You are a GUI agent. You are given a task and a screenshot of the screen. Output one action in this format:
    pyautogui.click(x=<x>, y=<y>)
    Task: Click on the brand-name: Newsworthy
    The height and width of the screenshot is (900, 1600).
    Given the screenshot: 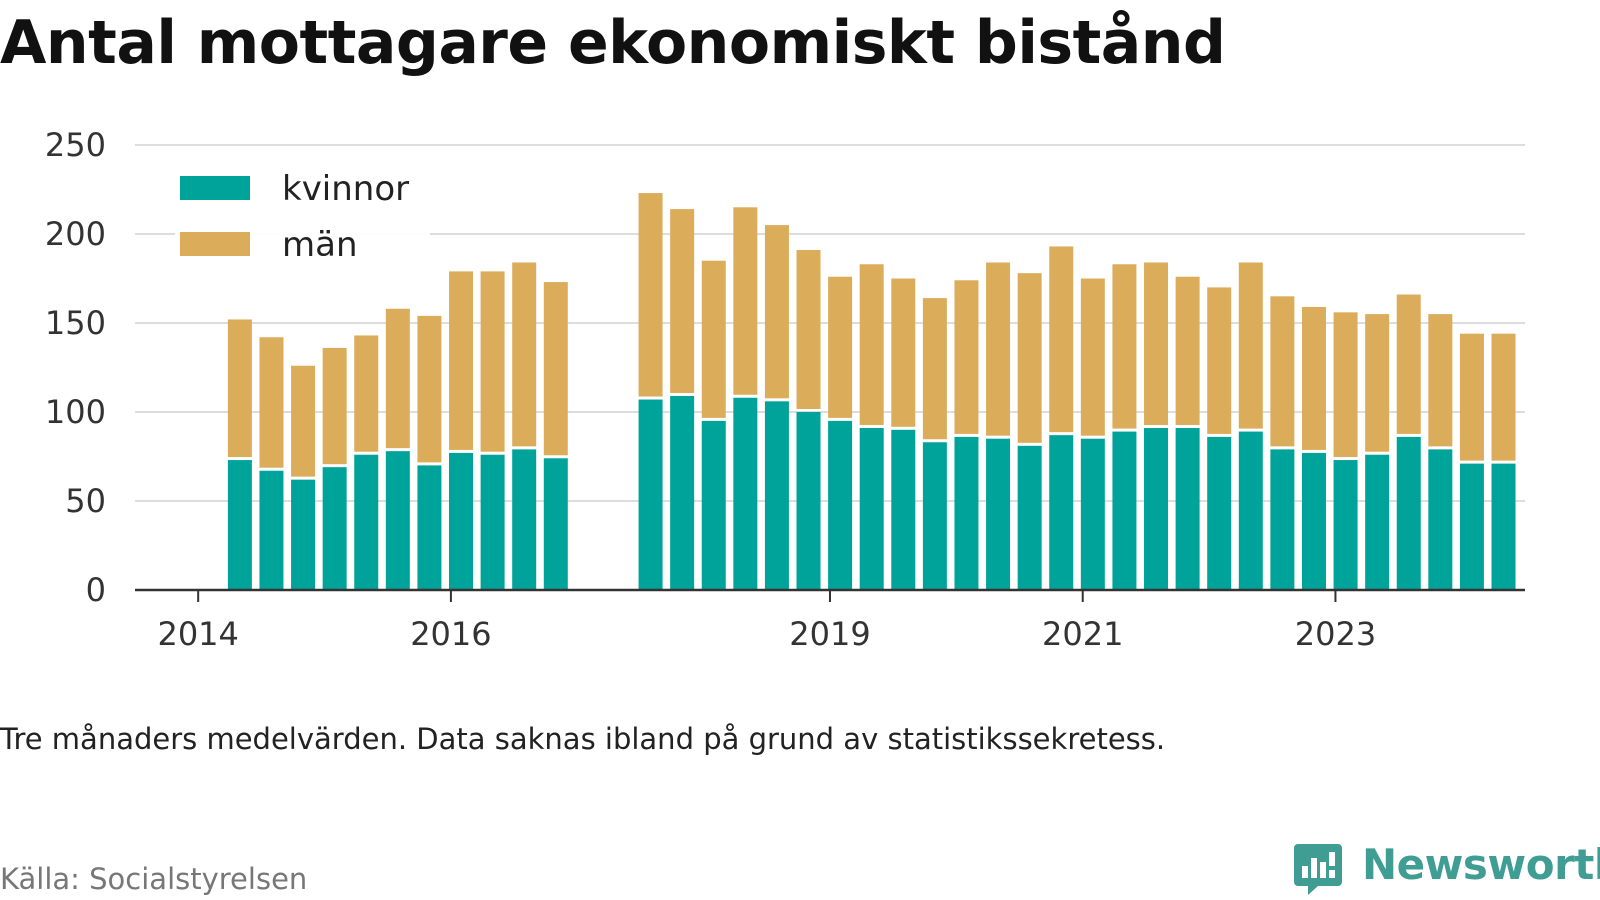 What is the action you would take?
    pyautogui.click(x=1481, y=864)
    